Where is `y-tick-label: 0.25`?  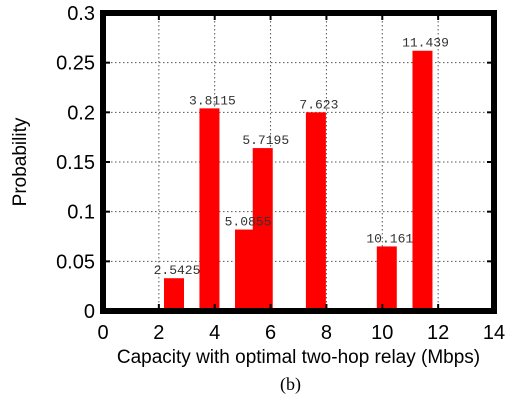
y-tick-label: 0.25 is located at coordinates (75, 64).